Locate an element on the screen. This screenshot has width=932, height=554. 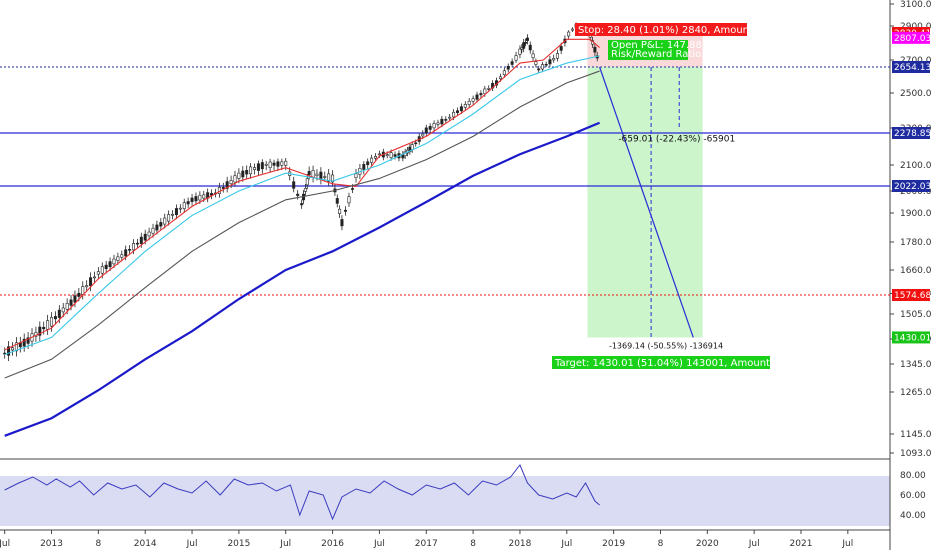
time-tick-label: 2017 is located at coordinates (426, 544).